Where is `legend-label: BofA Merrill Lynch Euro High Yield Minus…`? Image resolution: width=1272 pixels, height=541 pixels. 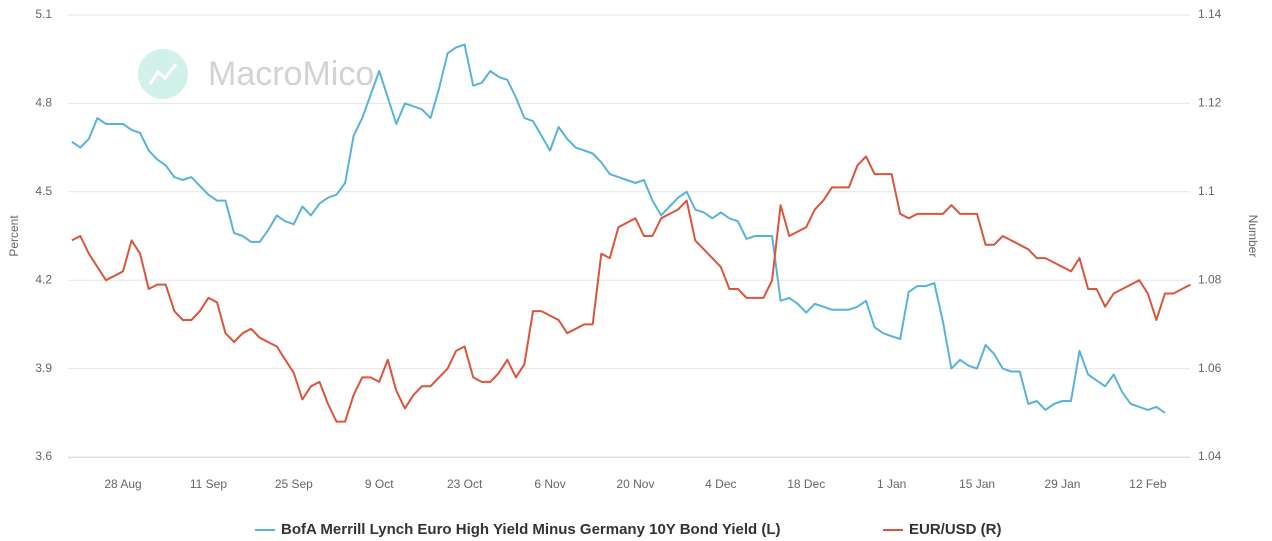
legend-label: BofA Merrill Lynch Euro High Yield Minus… is located at coordinates (531, 529).